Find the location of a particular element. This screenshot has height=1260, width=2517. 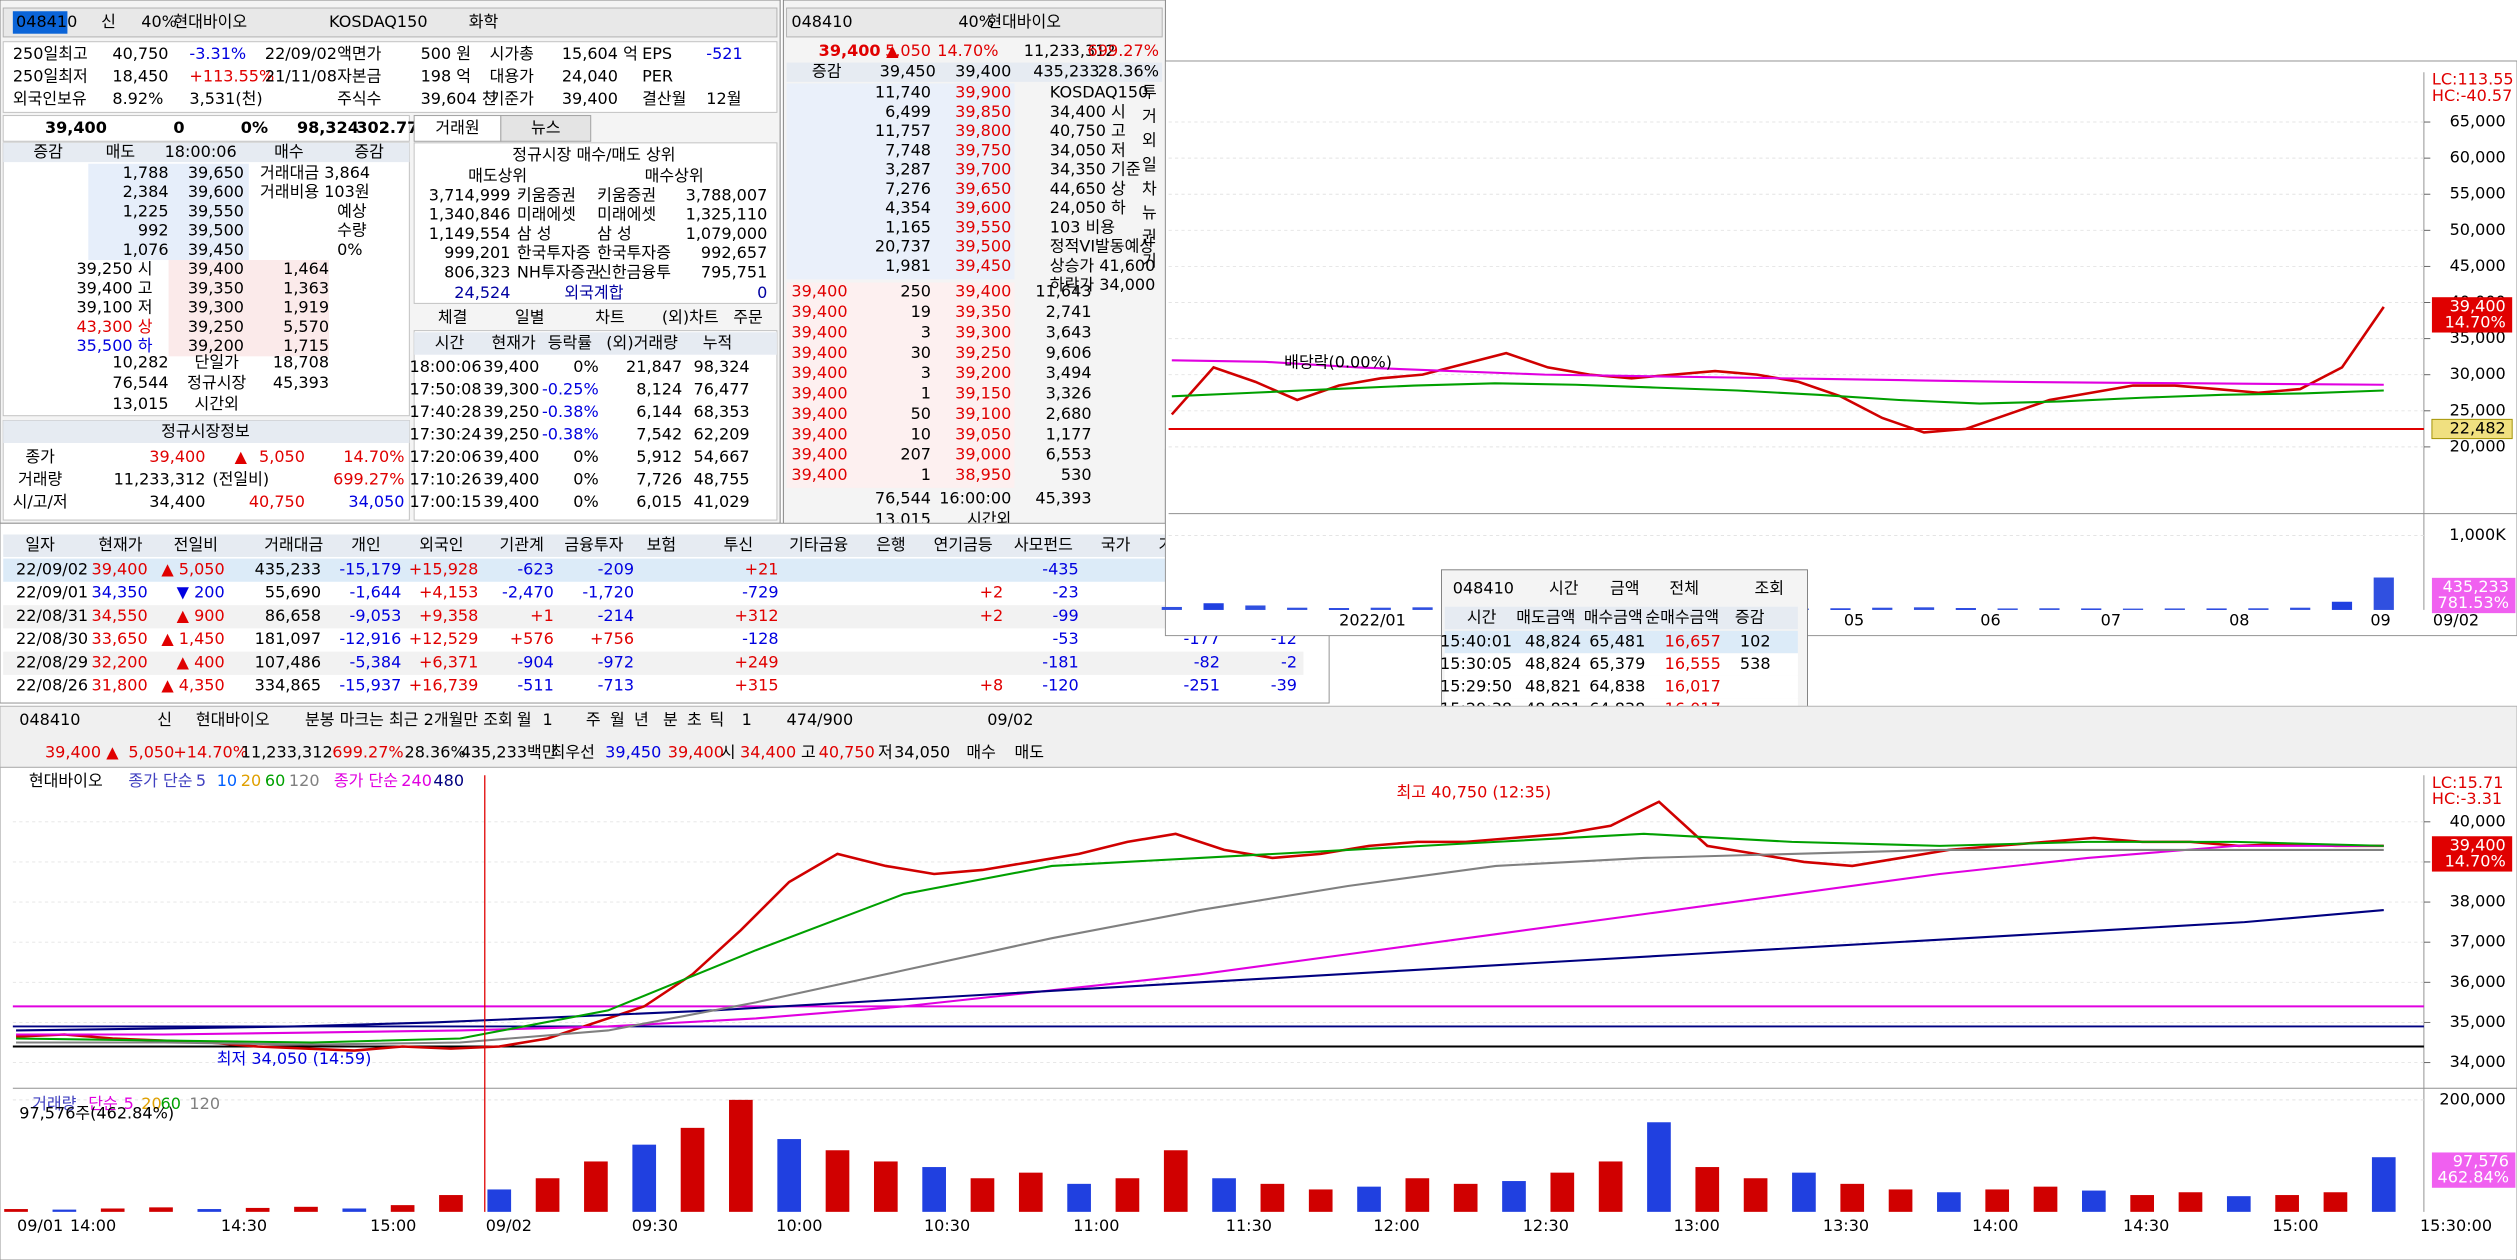

orderbook-footer: 45,393 is located at coordinates (301, 382).